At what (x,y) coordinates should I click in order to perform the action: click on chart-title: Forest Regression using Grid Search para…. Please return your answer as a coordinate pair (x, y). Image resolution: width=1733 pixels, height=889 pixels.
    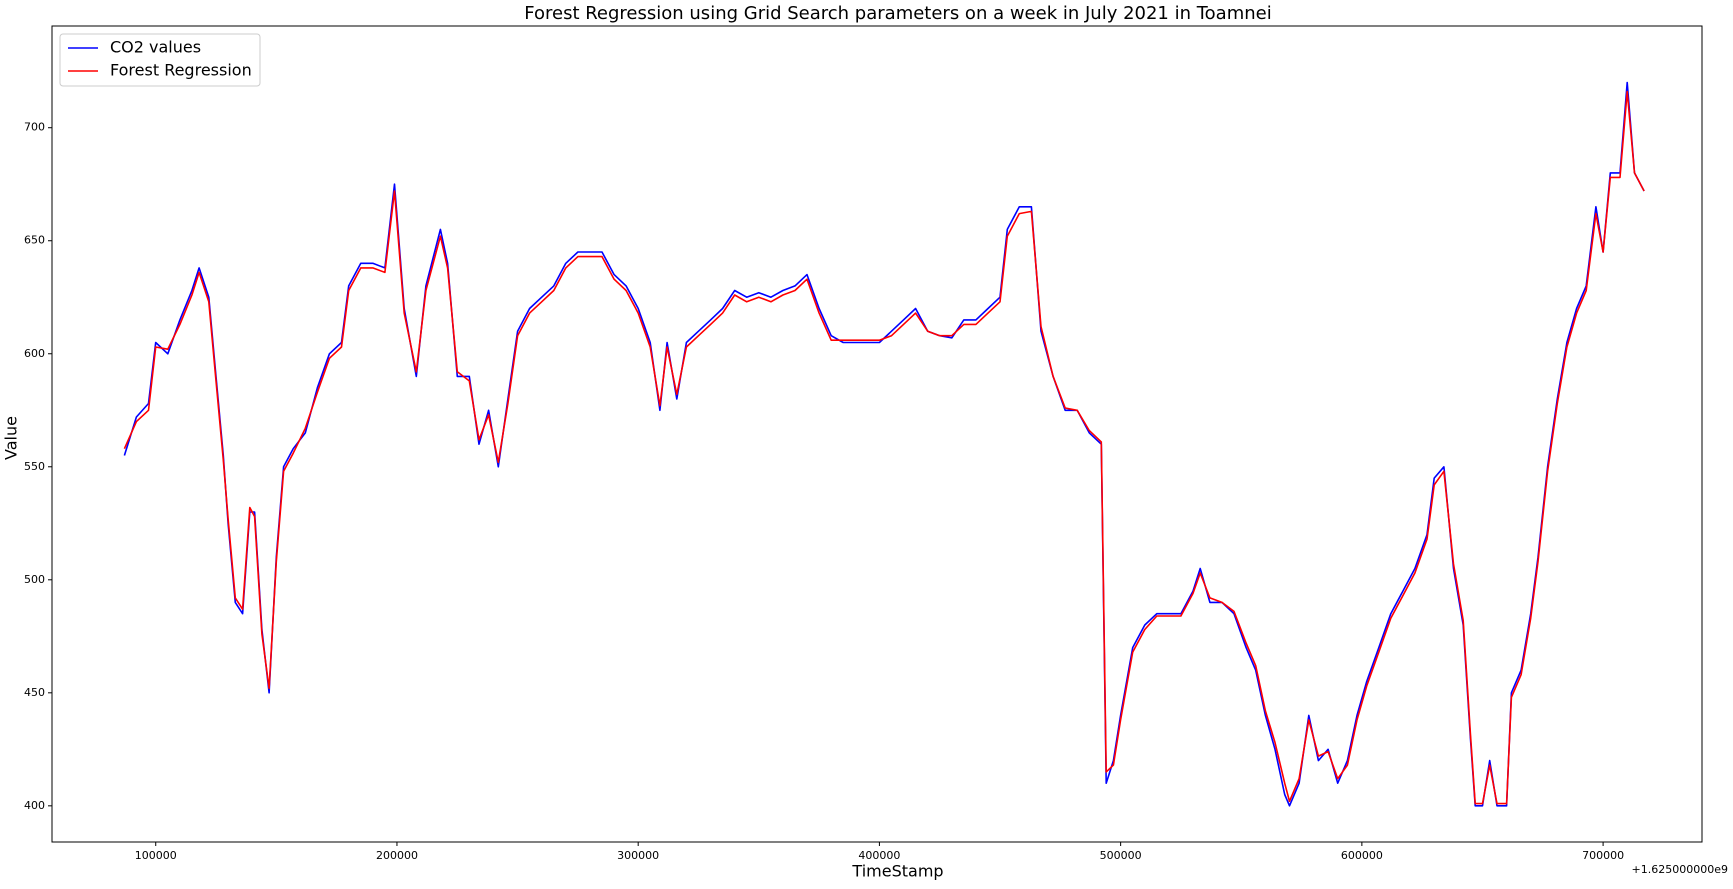
    Looking at the image, I should click on (897, 13).